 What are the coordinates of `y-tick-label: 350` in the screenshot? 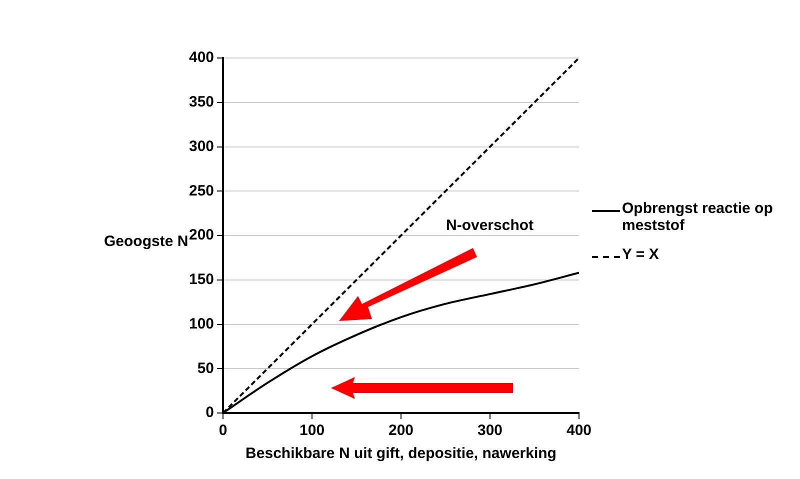 It's located at (201, 102).